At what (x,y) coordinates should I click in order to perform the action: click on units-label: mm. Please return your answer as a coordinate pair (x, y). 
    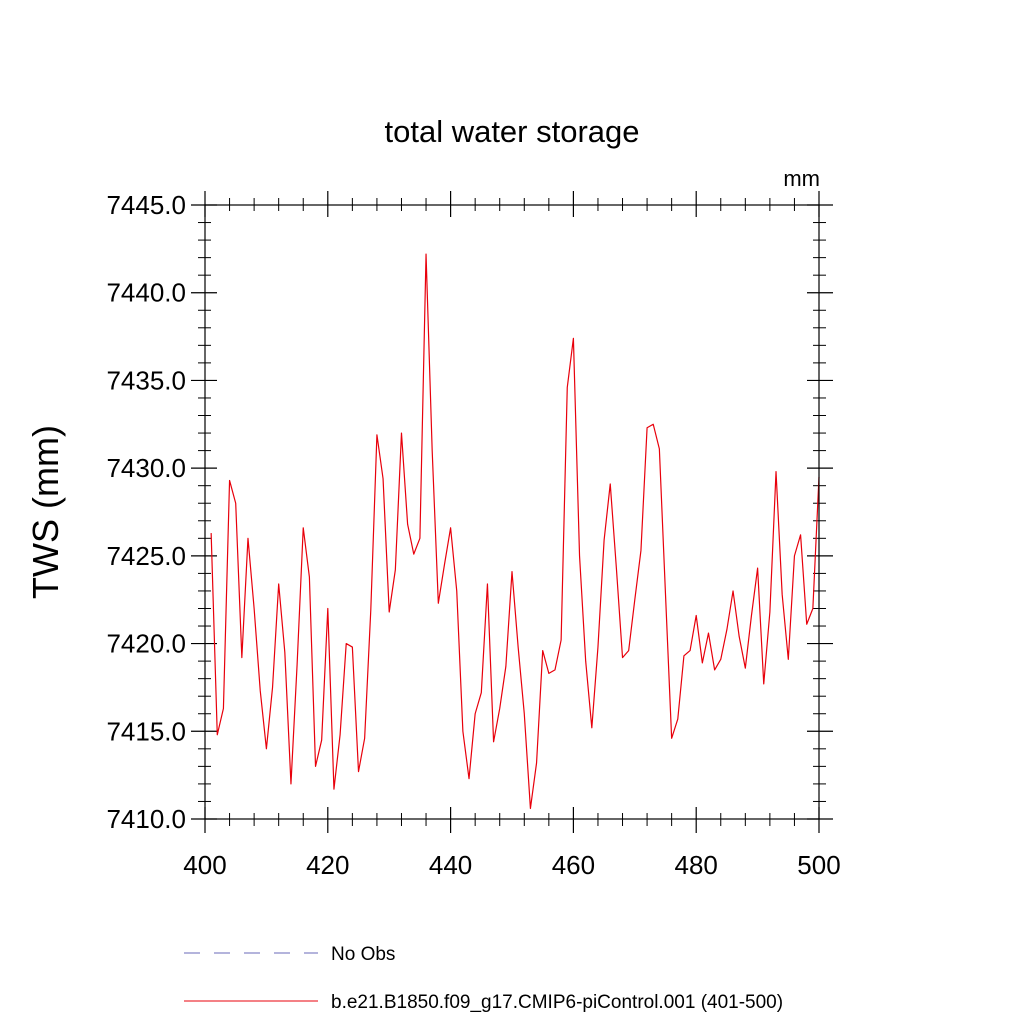
    Looking at the image, I should click on (801, 178).